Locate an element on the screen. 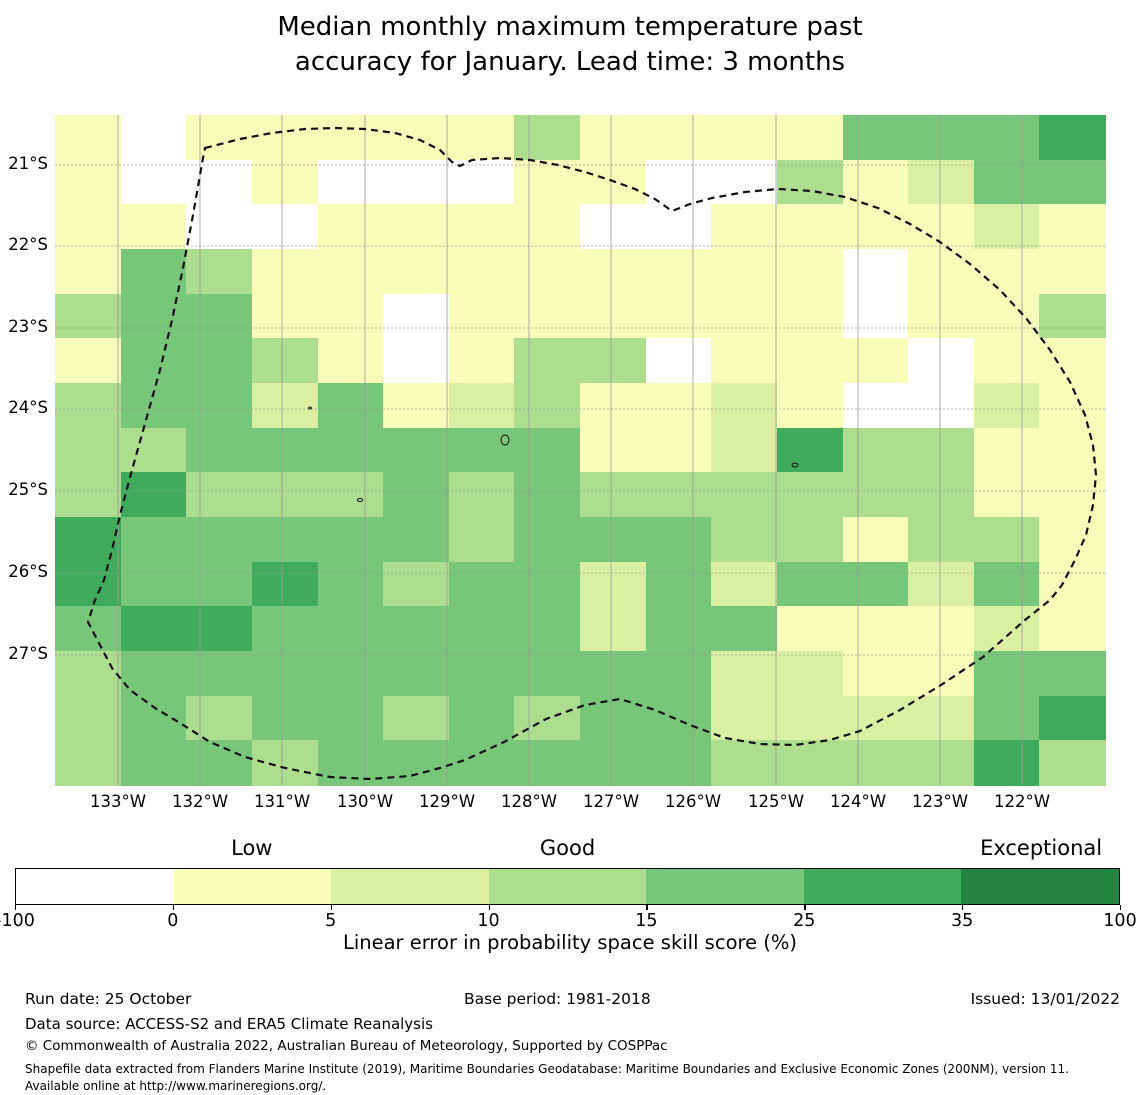  lon-tick-label: 129°W is located at coordinates (447, 801).